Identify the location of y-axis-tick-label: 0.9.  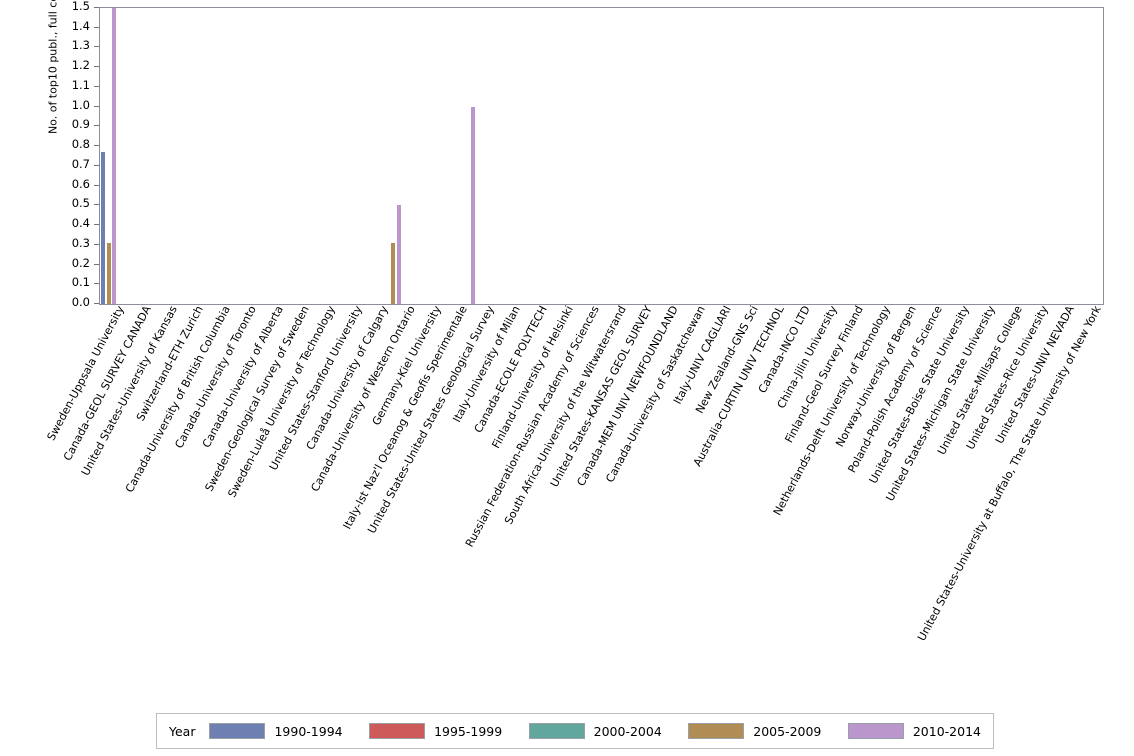
(80, 124).